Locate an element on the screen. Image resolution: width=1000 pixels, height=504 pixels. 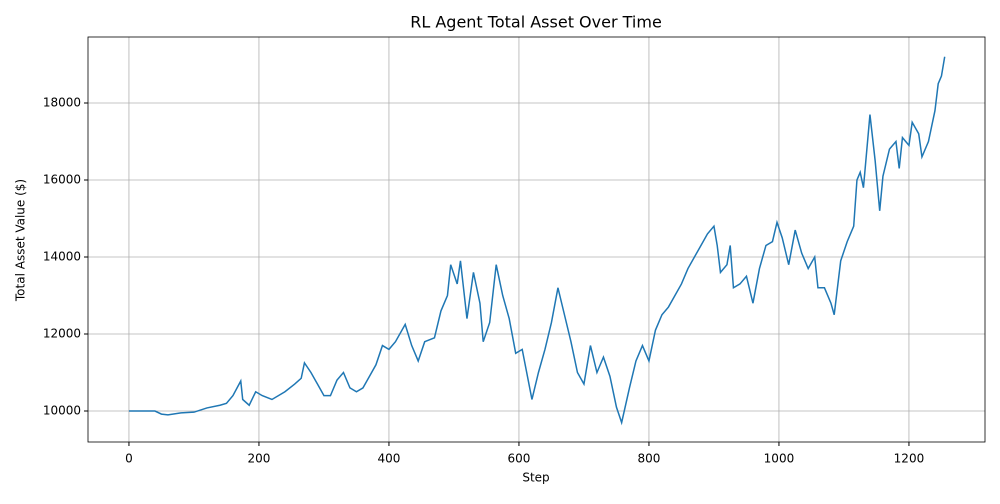
x-axis-label: Step is located at coordinates (535, 478).